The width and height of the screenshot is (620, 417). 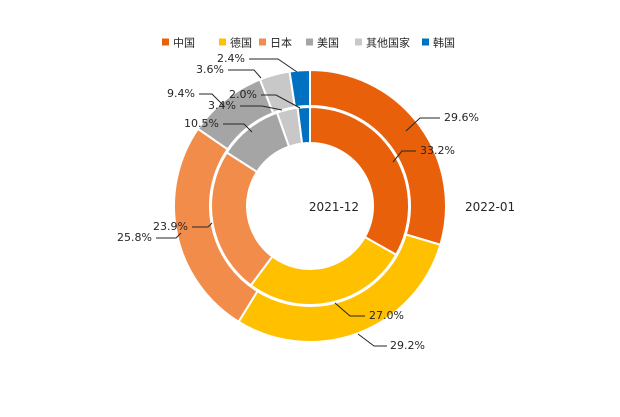 I want to click on inner-data-label-2: 27.0%, so click(x=386, y=315).